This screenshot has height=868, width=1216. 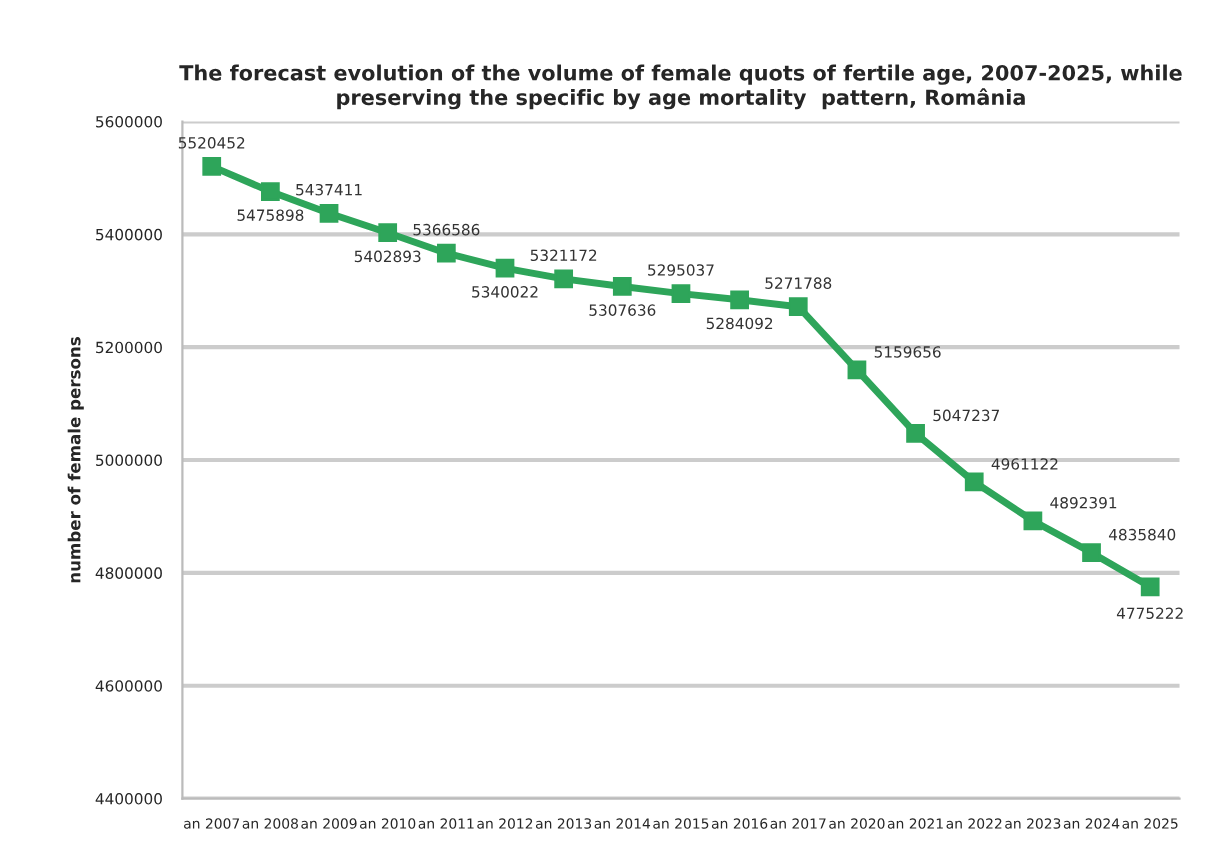 What do you see at coordinates (75, 460) in the screenshot?
I see `y-axis-title: number of female persons` at bounding box center [75, 460].